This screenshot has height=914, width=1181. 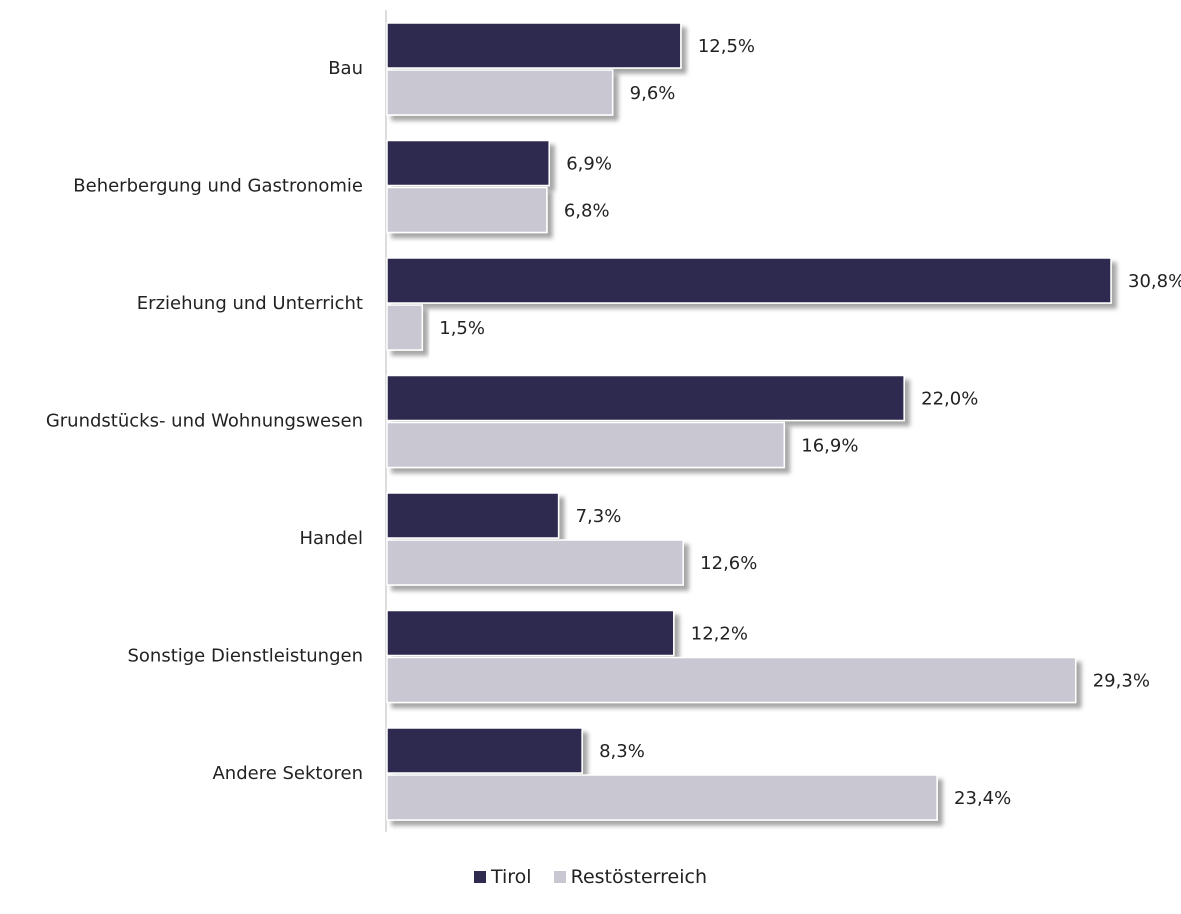 I want to click on bar-restoesterreich-andere-sektoren, so click(x=662, y=797).